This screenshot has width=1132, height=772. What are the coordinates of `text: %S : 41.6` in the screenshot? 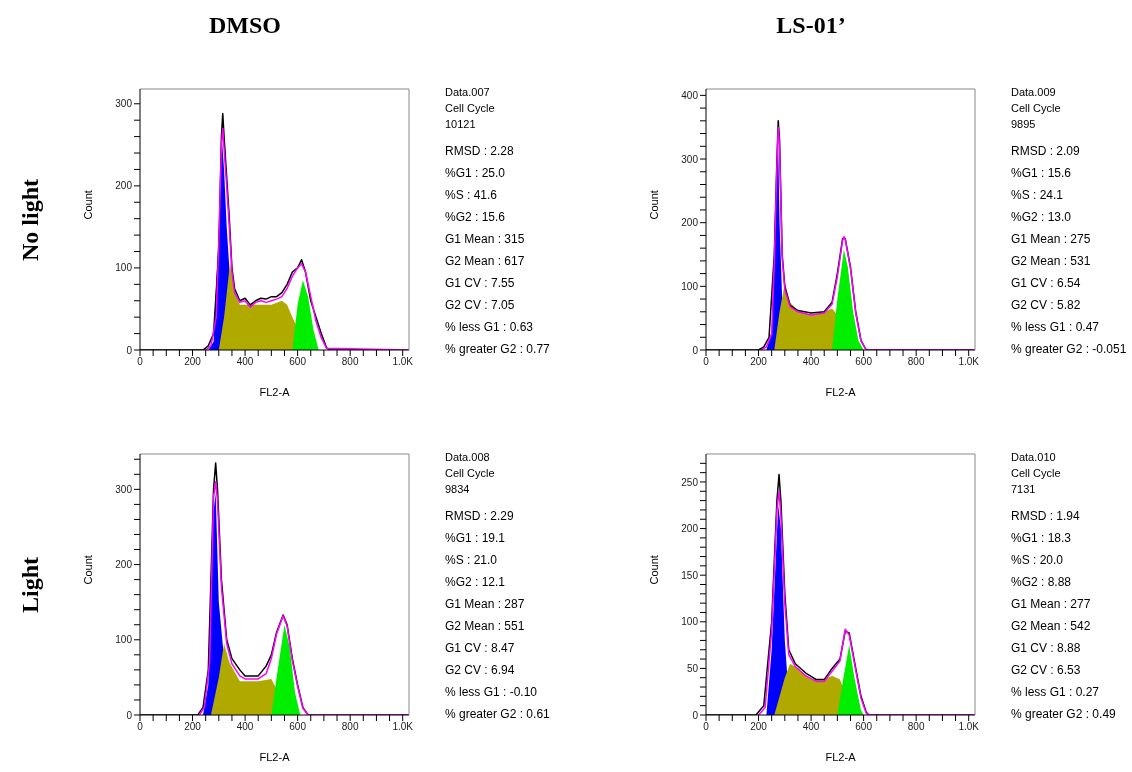 It's located at (472, 195).